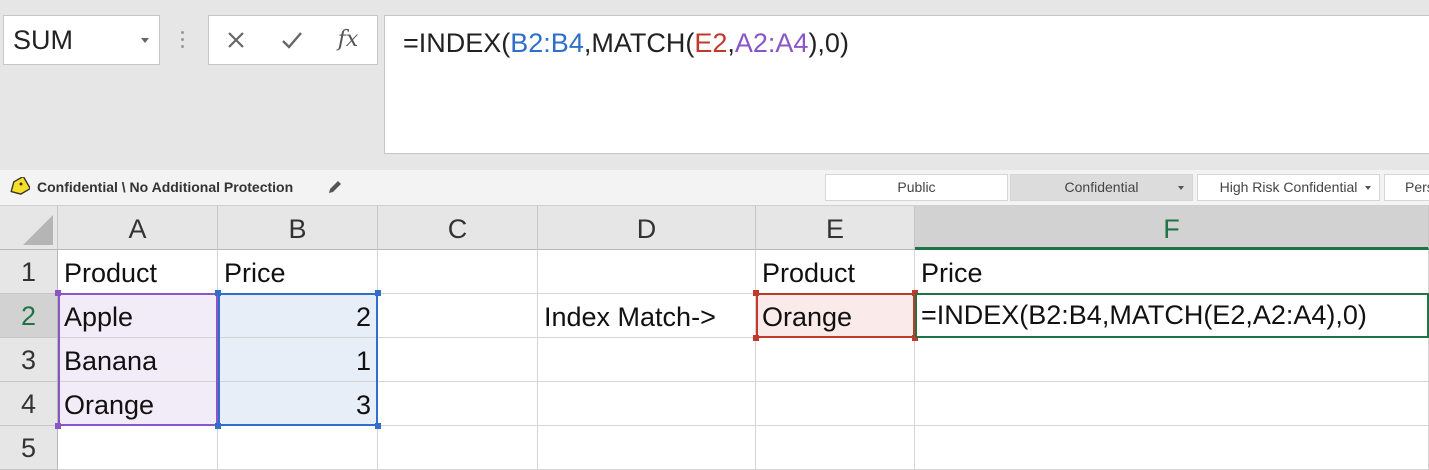 Image resolution: width=1429 pixels, height=470 pixels. Describe the element at coordinates (298, 404) in the screenshot. I see `cell-b4: 3` at that location.